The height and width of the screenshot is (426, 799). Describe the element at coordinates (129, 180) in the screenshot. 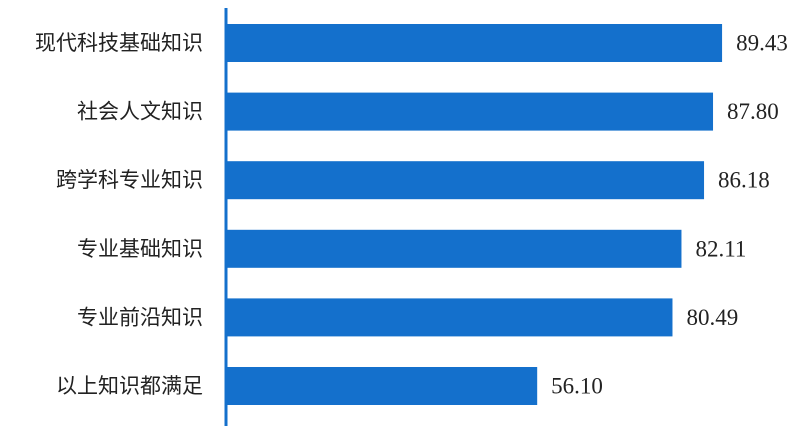

I see `category-label: 跨学科专业知识` at that location.